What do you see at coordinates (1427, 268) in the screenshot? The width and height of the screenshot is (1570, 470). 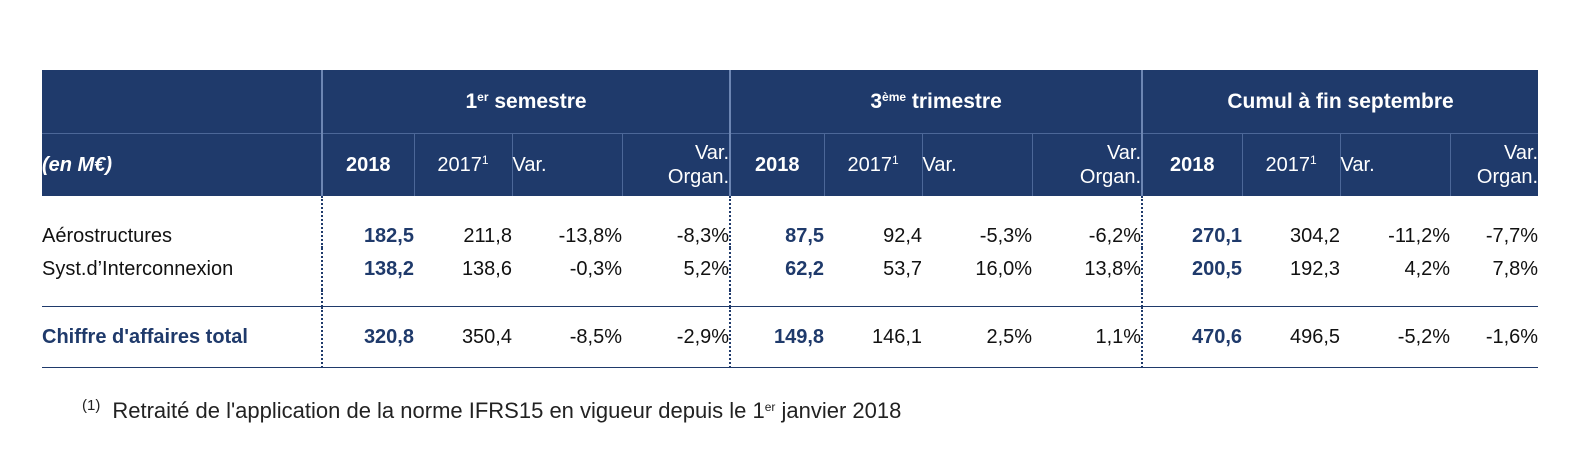 I see `cell: 4,2%` at bounding box center [1427, 268].